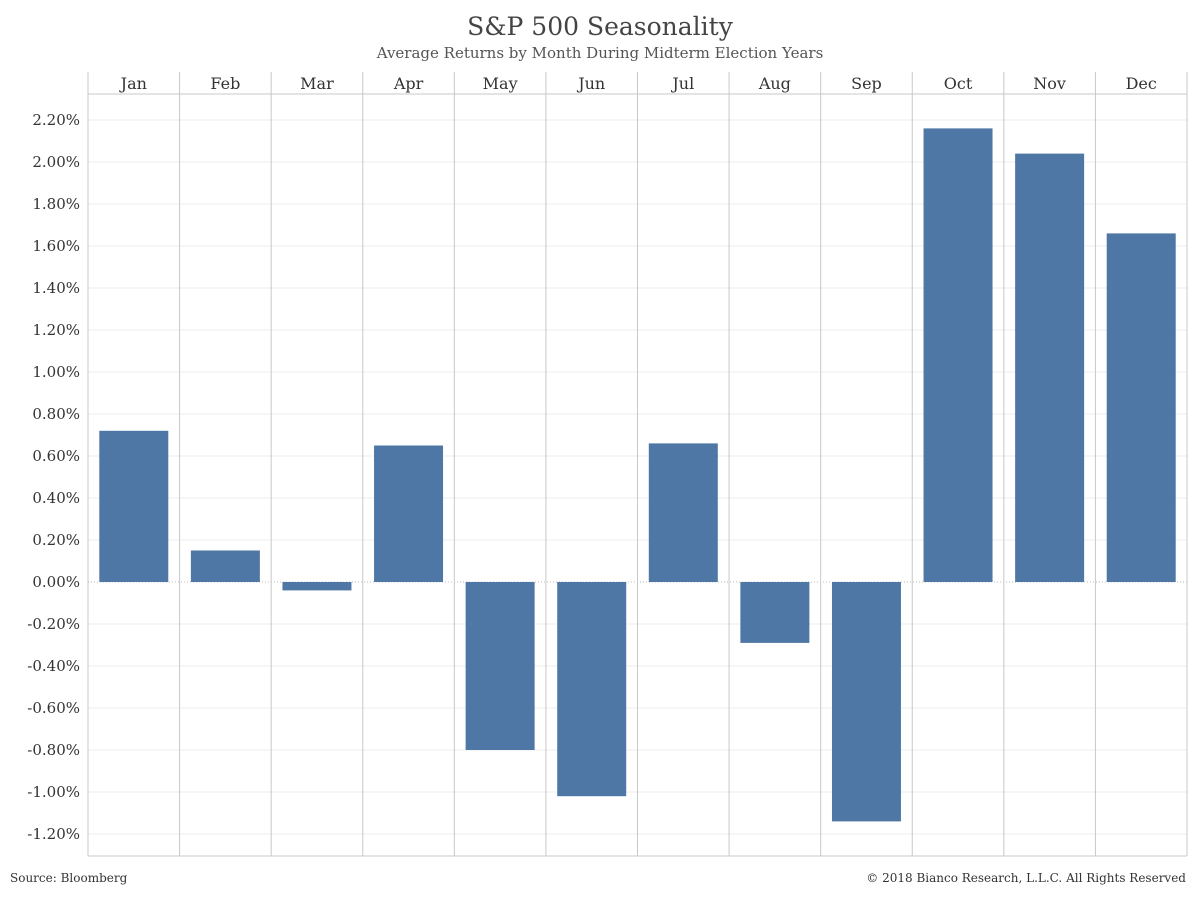 The height and width of the screenshot is (900, 1200). Describe the element at coordinates (56, 372) in the screenshot. I see `y-tick-label: 1.00%` at that location.